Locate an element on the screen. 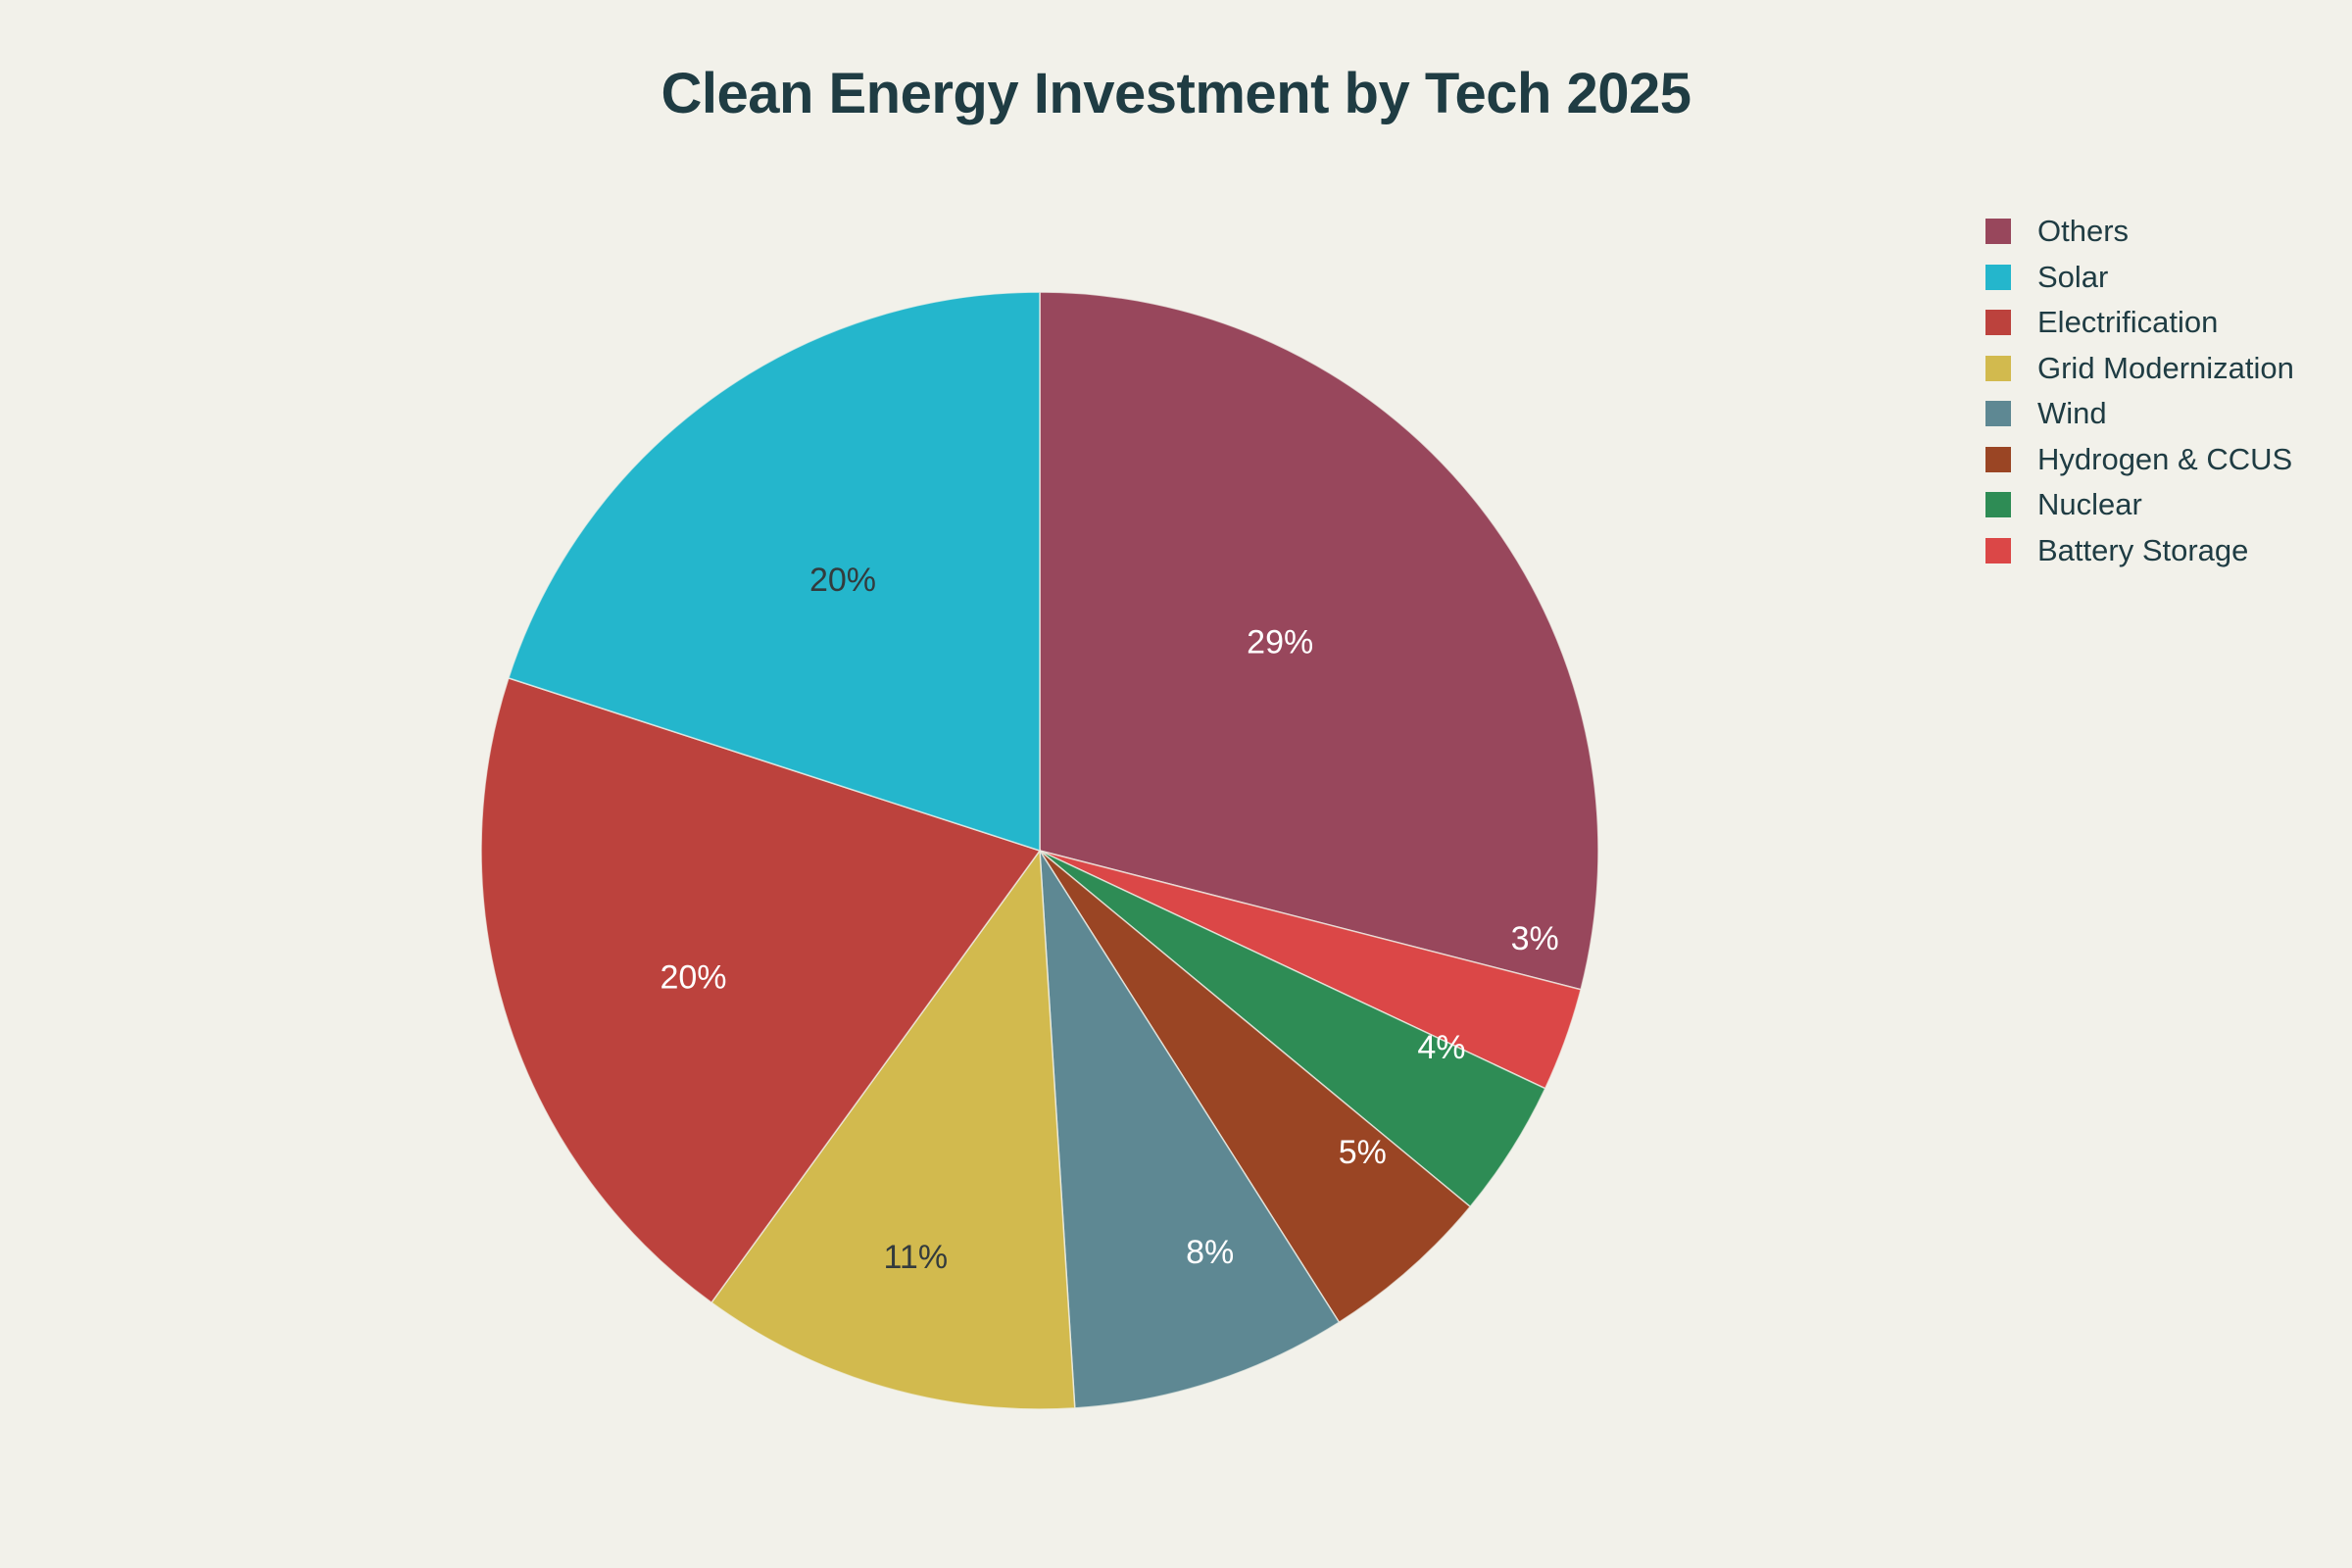 This screenshot has width=2352, height=1568. legend-label-battery-storage: Battery Storage is located at coordinates (2143, 549).